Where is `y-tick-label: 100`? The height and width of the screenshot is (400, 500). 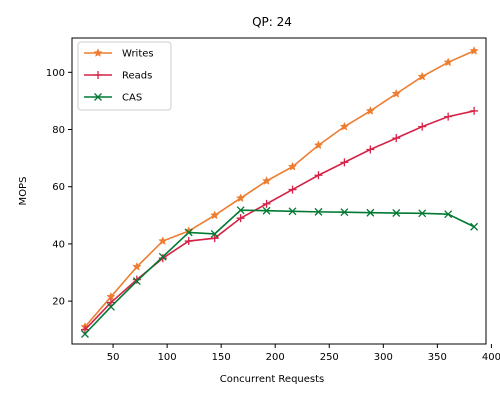 y-tick-label: 100 is located at coordinates (55, 73).